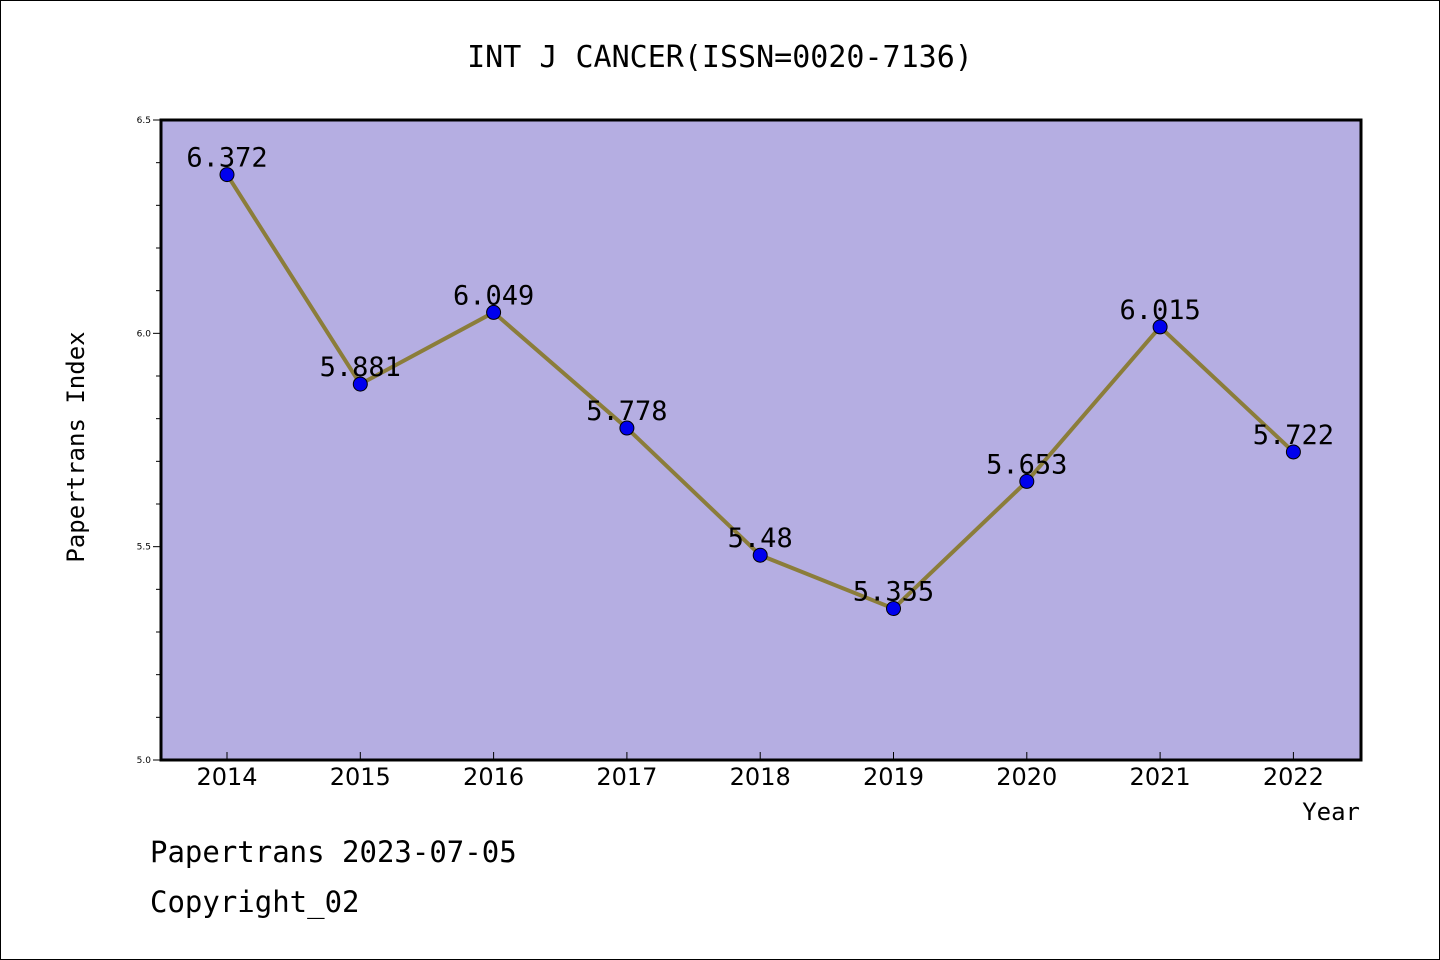  What do you see at coordinates (226, 777) in the screenshot?
I see `x-tick-label: 2014` at bounding box center [226, 777].